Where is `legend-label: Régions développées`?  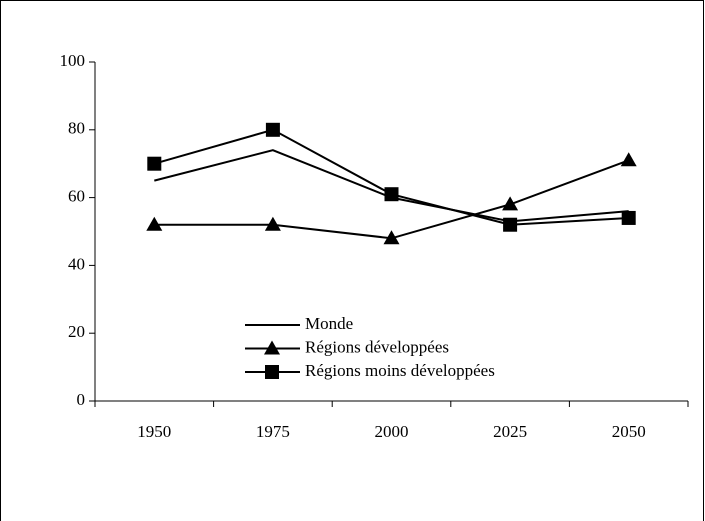 legend-label: Régions développées is located at coordinates (377, 346).